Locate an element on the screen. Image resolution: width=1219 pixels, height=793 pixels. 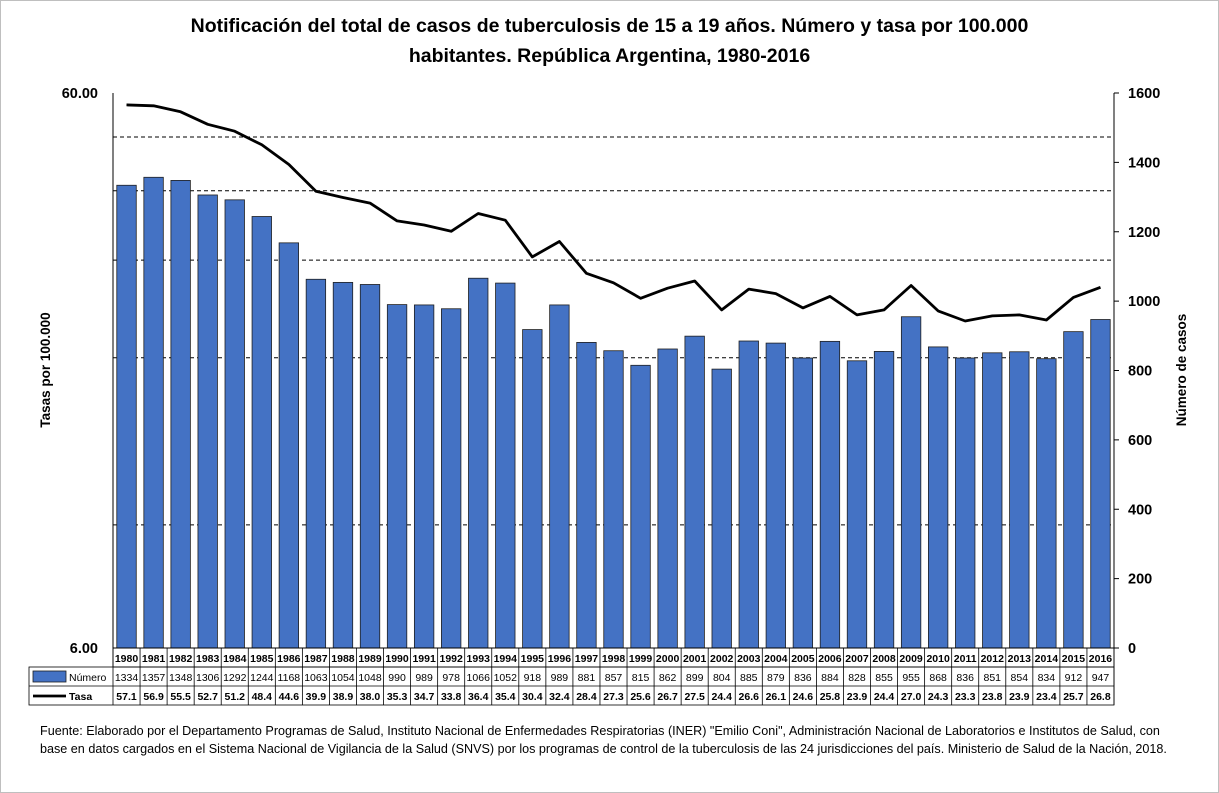
bar-2005 is located at coordinates (803, 503).